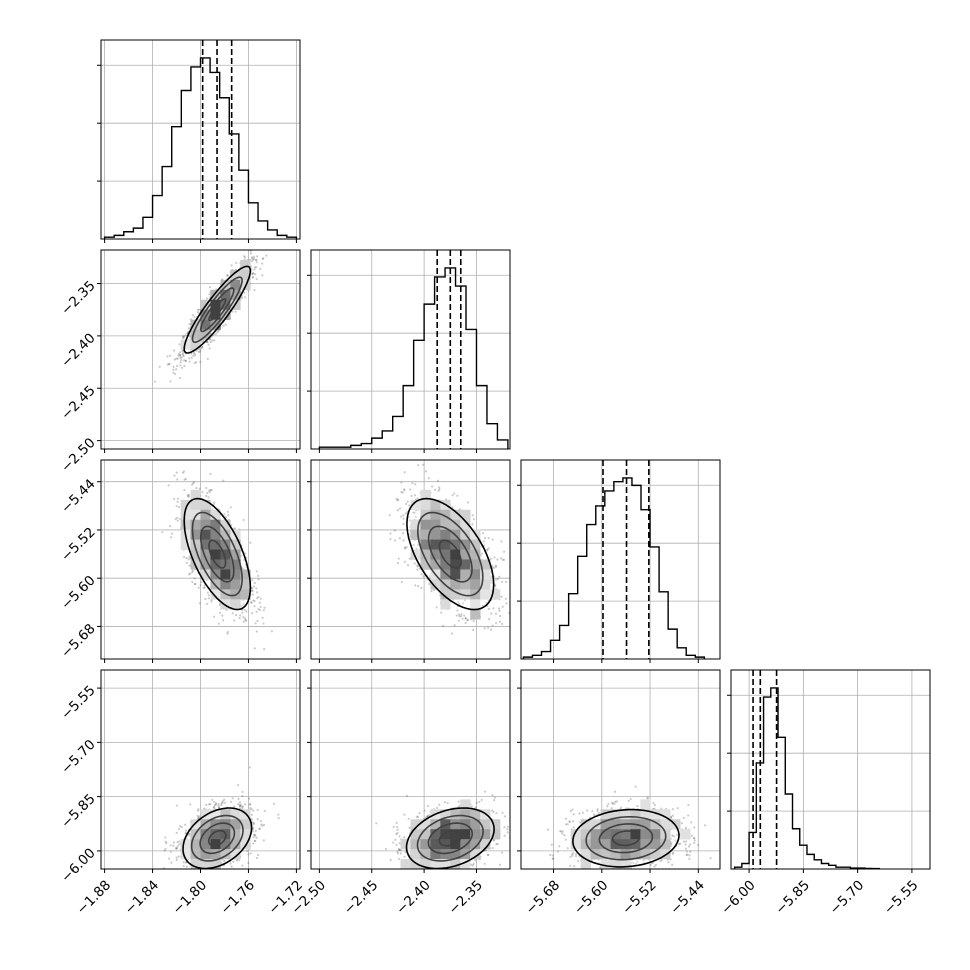 The height and width of the screenshot is (970, 970). What do you see at coordinates (807, 769) in the screenshot?
I see `histogram-clip-group` at bounding box center [807, 769].